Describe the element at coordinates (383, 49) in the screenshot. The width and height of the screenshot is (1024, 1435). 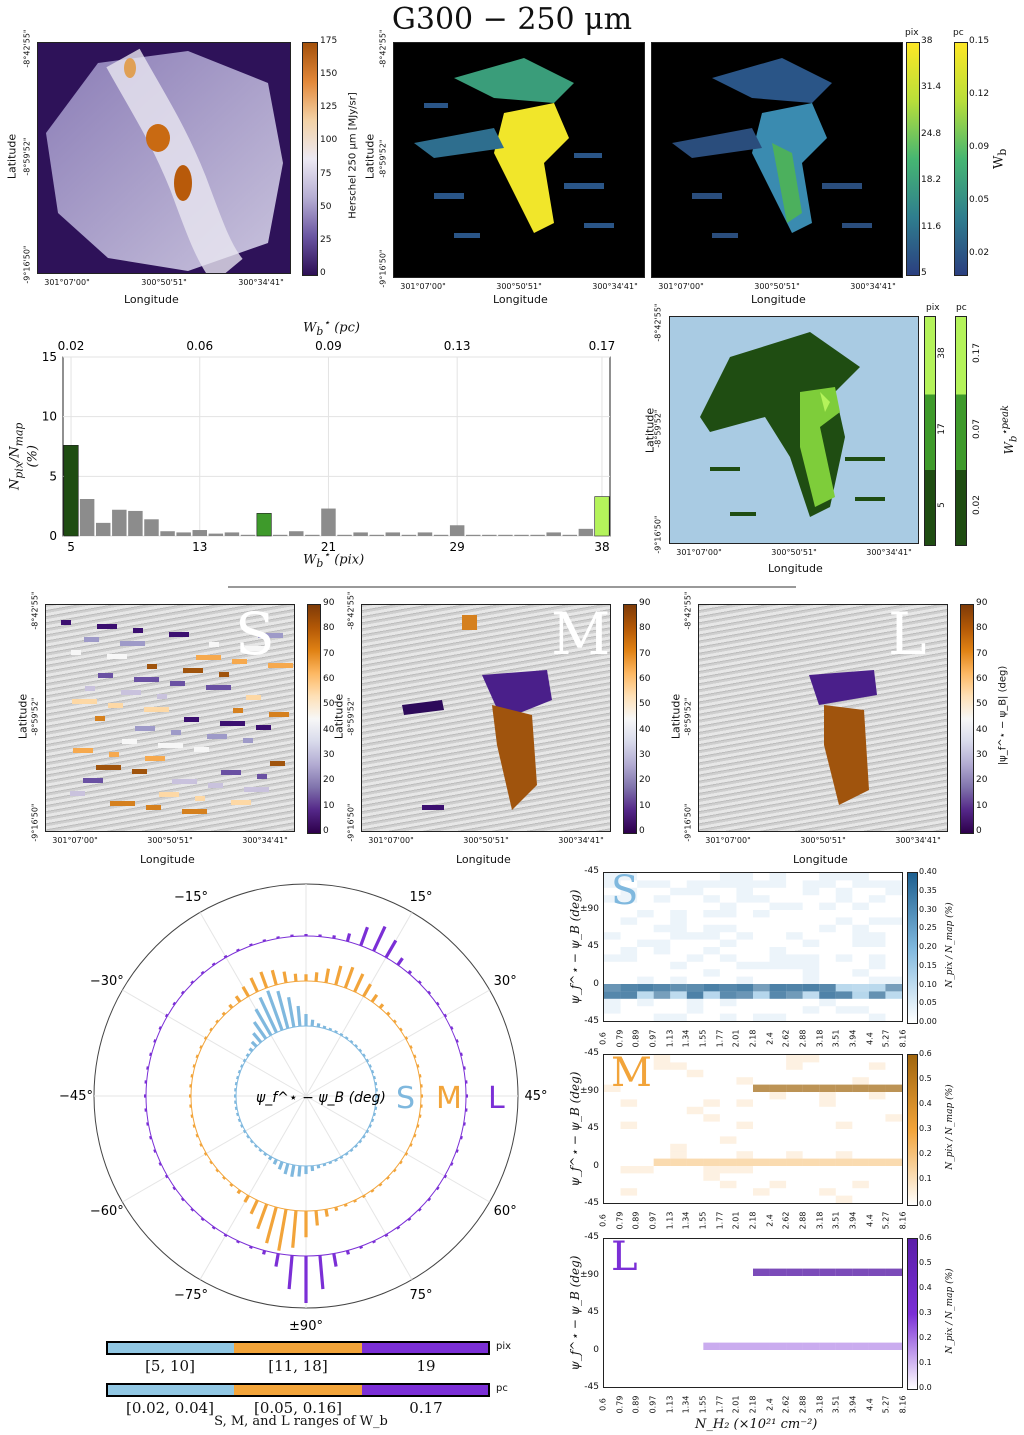
I see `lat-tick: -8°42'55"` at that location.